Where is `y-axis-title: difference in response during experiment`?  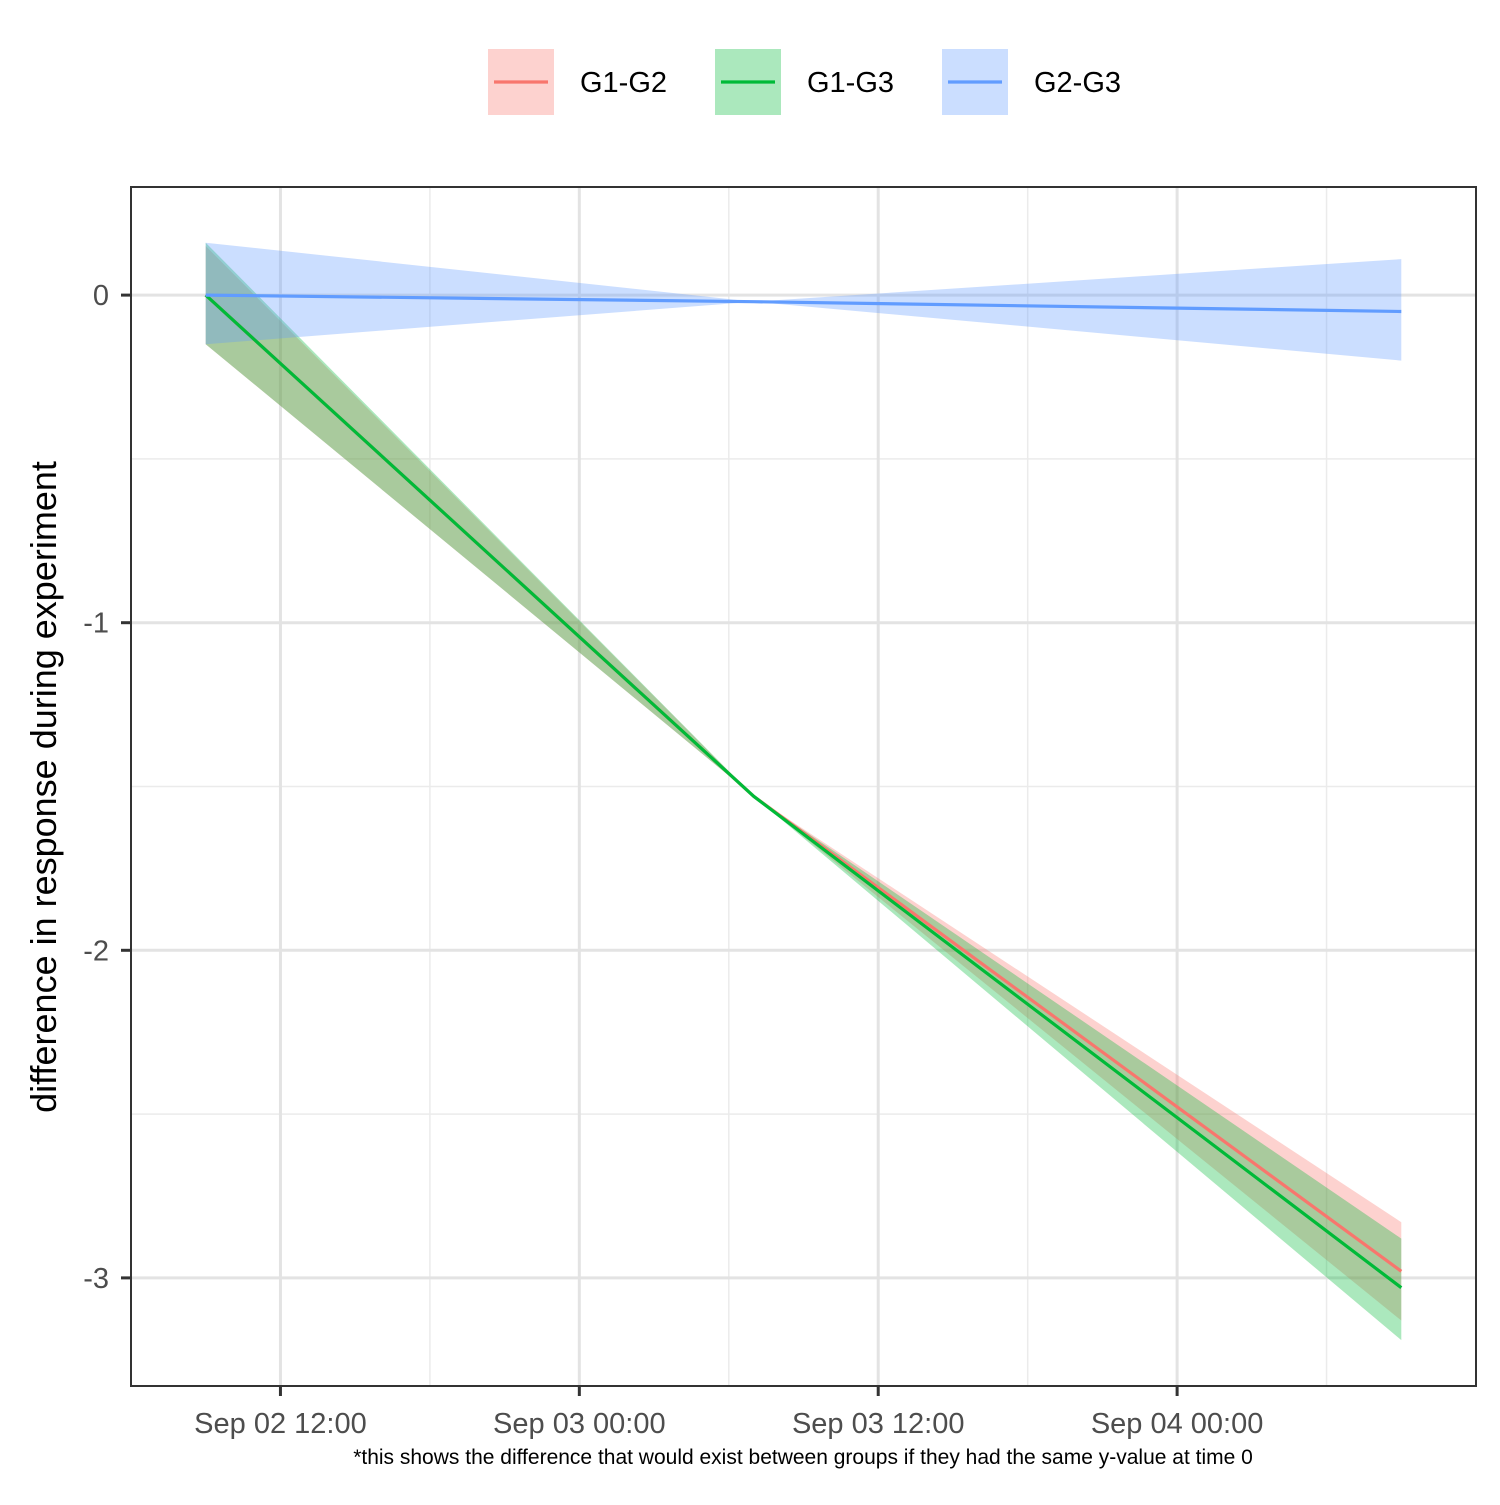
y-axis-title: difference in response during experiment is located at coordinates (43, 787).